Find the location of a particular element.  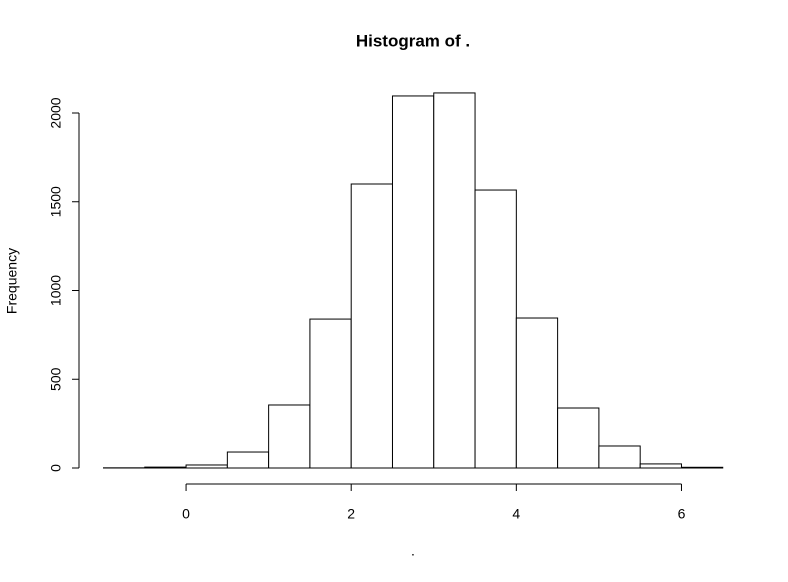

x-tick-label: 6 is located at coordinates (682, 514).